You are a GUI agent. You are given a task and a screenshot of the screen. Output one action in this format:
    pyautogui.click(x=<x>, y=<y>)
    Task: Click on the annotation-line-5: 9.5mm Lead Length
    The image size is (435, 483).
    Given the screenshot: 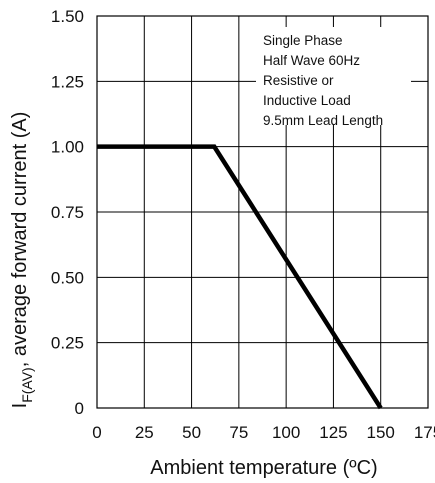 What is the action you would take?
    pyautogui.click(x=323, y=120)
    